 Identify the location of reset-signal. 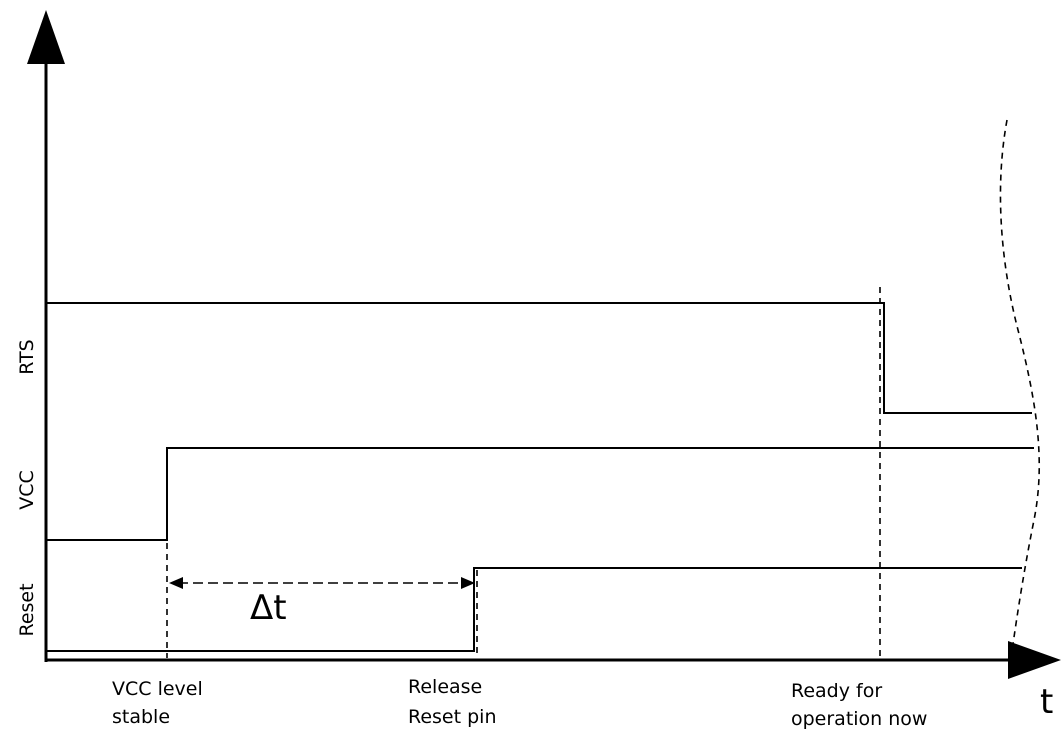
(534, 609).